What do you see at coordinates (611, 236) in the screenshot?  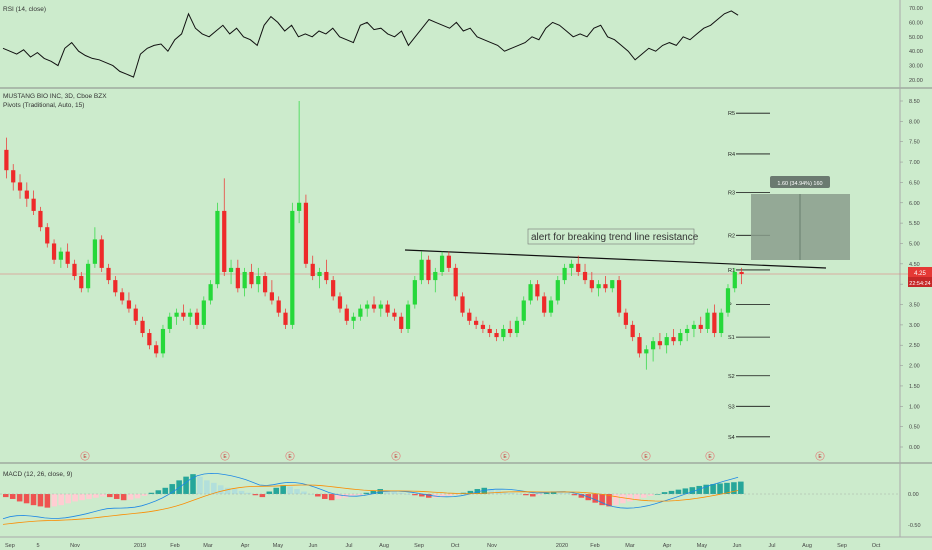 I see `annotation-box` at bounding box center [611, 236].